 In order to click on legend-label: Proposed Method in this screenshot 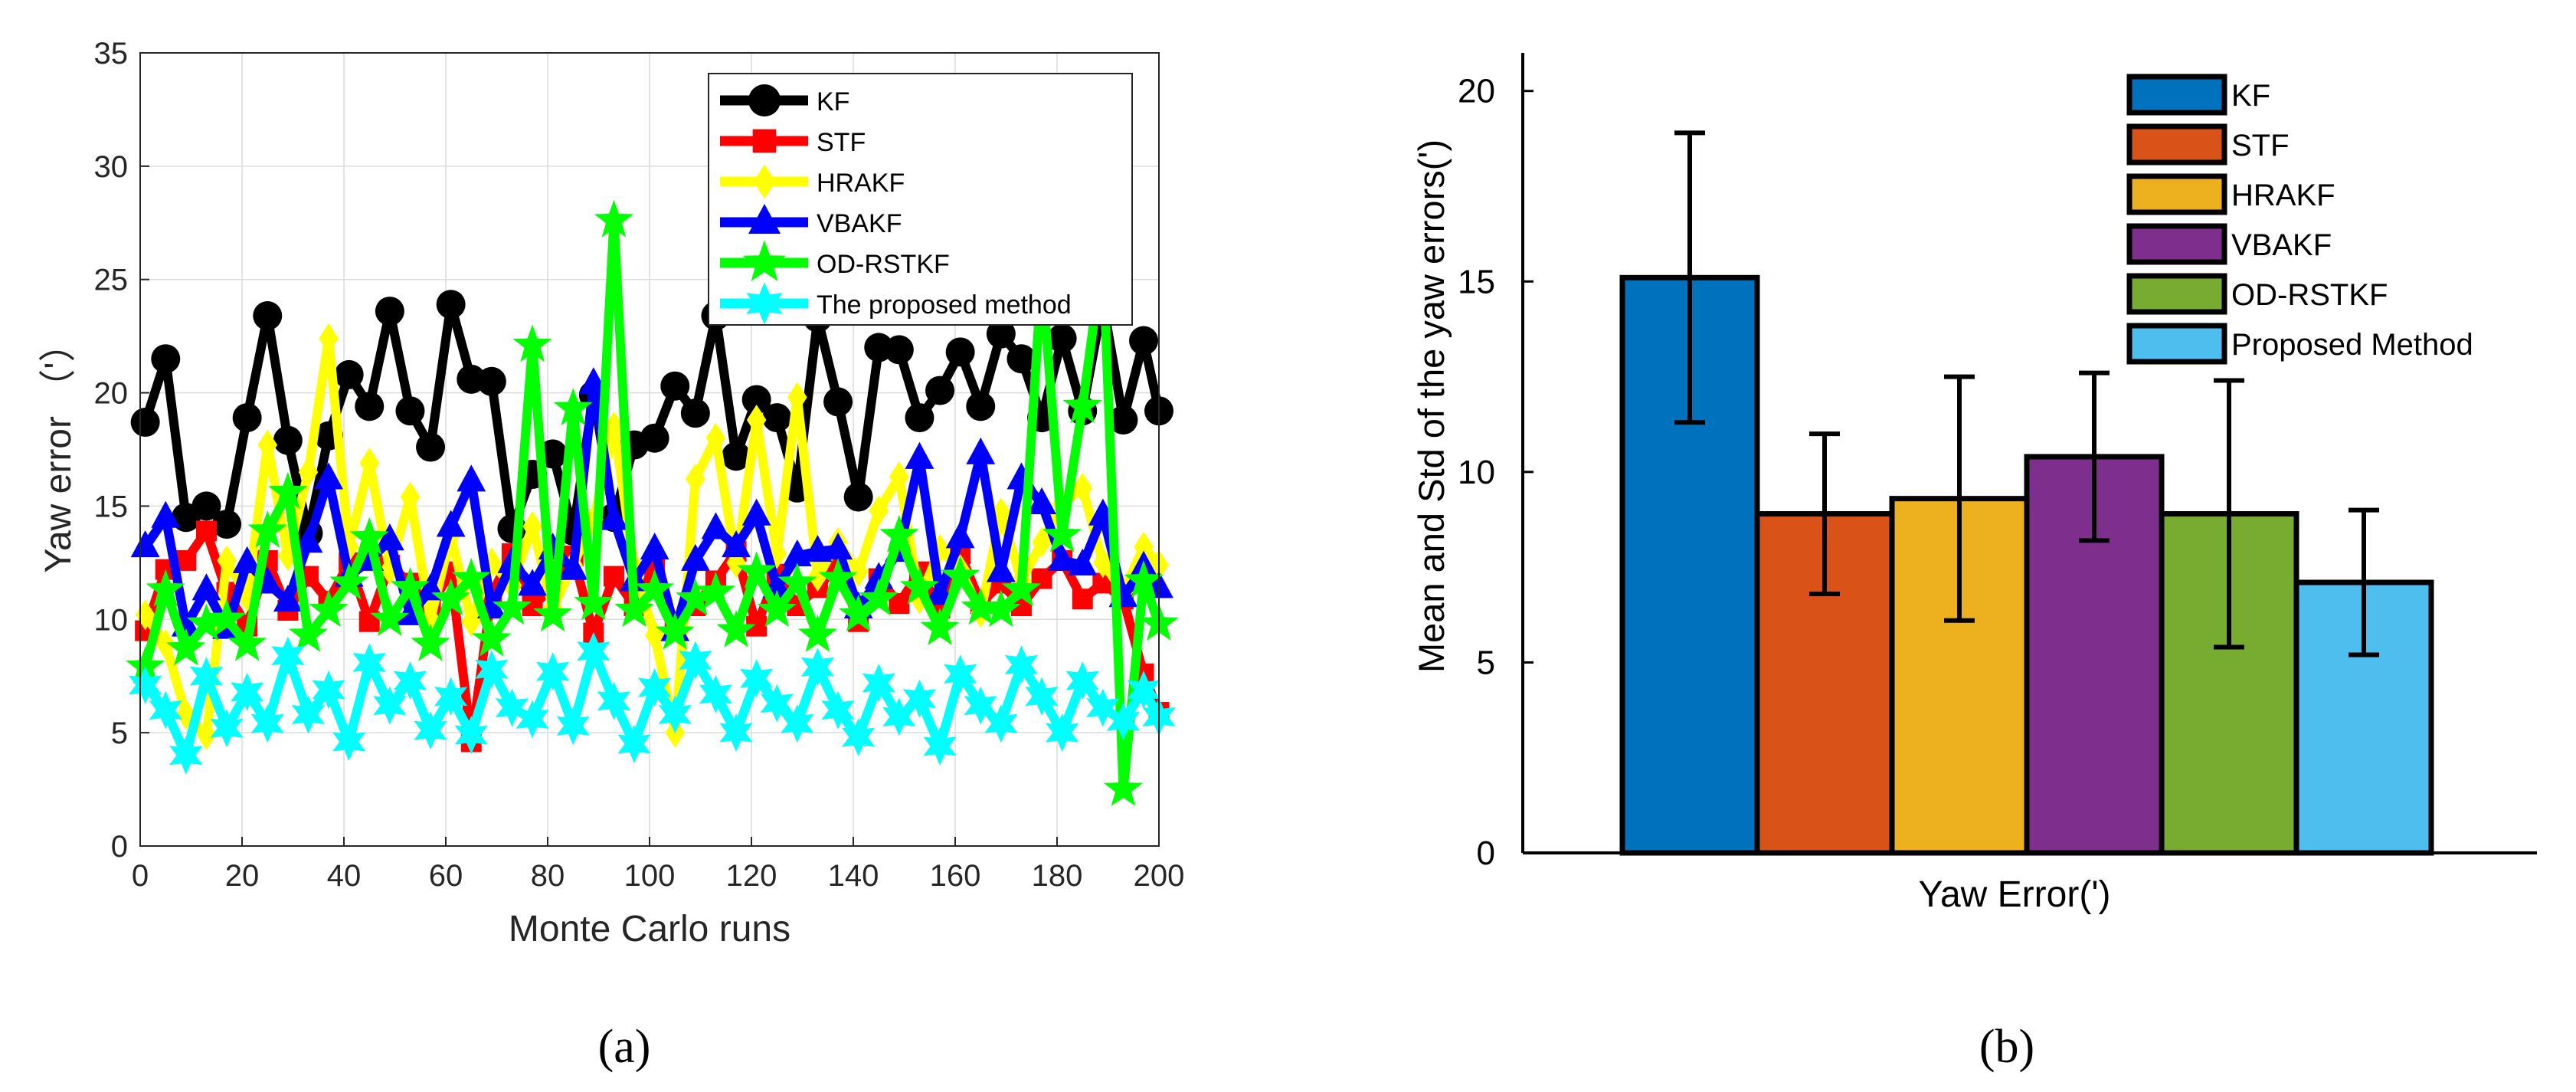, I will do `click(2352, 345)`.